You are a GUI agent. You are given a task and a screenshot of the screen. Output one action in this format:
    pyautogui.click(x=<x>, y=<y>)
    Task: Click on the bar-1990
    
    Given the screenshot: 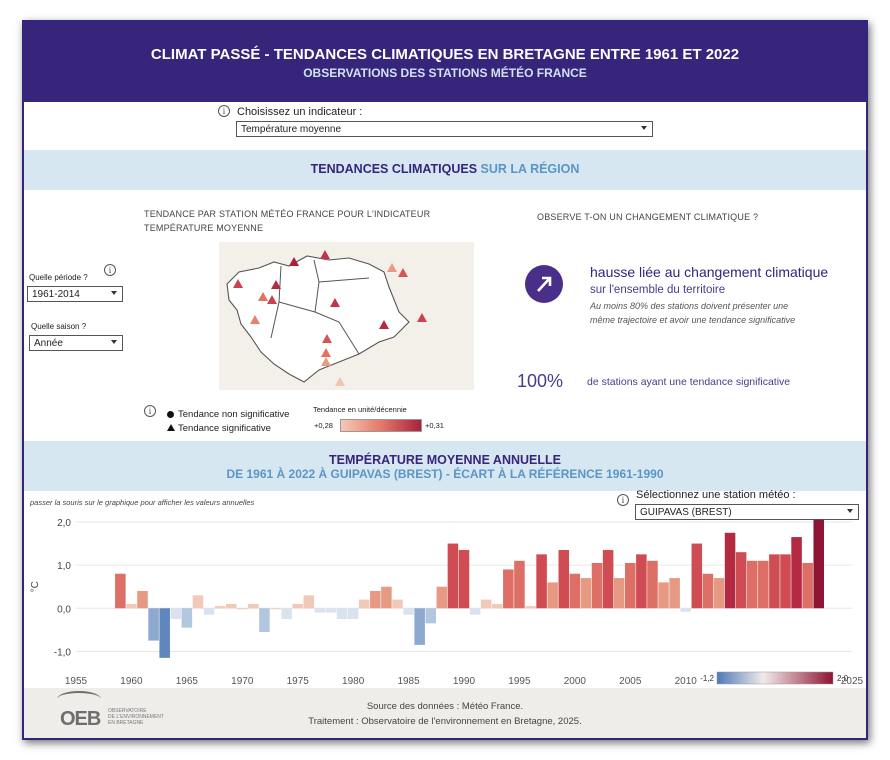 What is the action you would take?
    pyautogui.click(x=464, y=579)
    